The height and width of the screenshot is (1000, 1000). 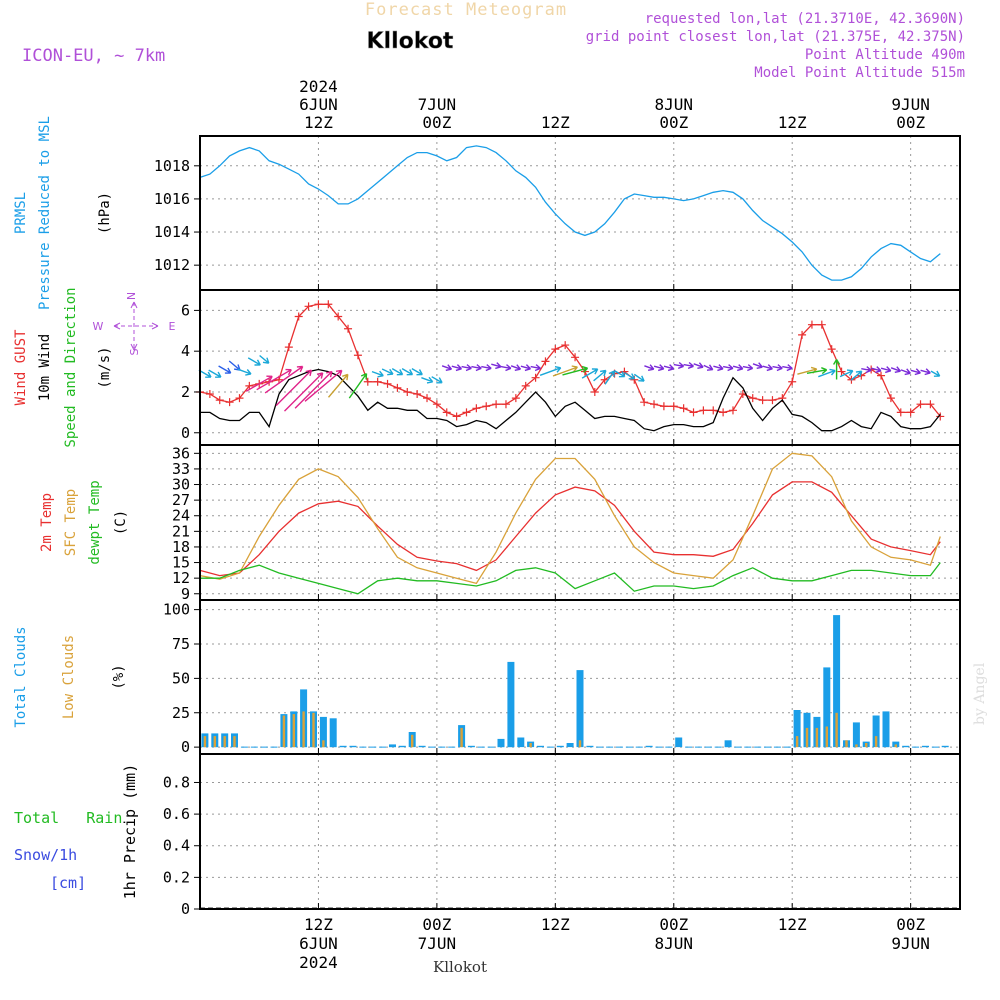 I want to click on ytick-label: 6, so click(x=185, y=310).